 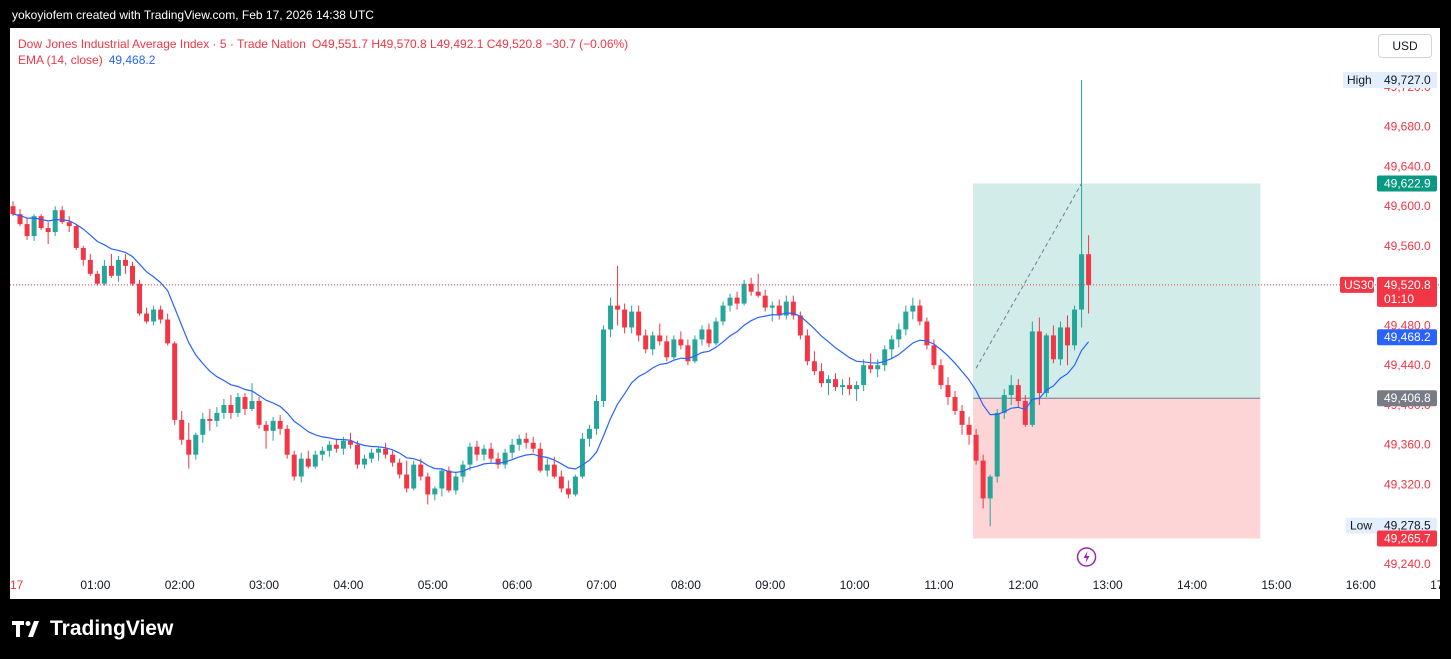 I want to click on ema-label: EMA (14, close), so click(x=60, y=60).